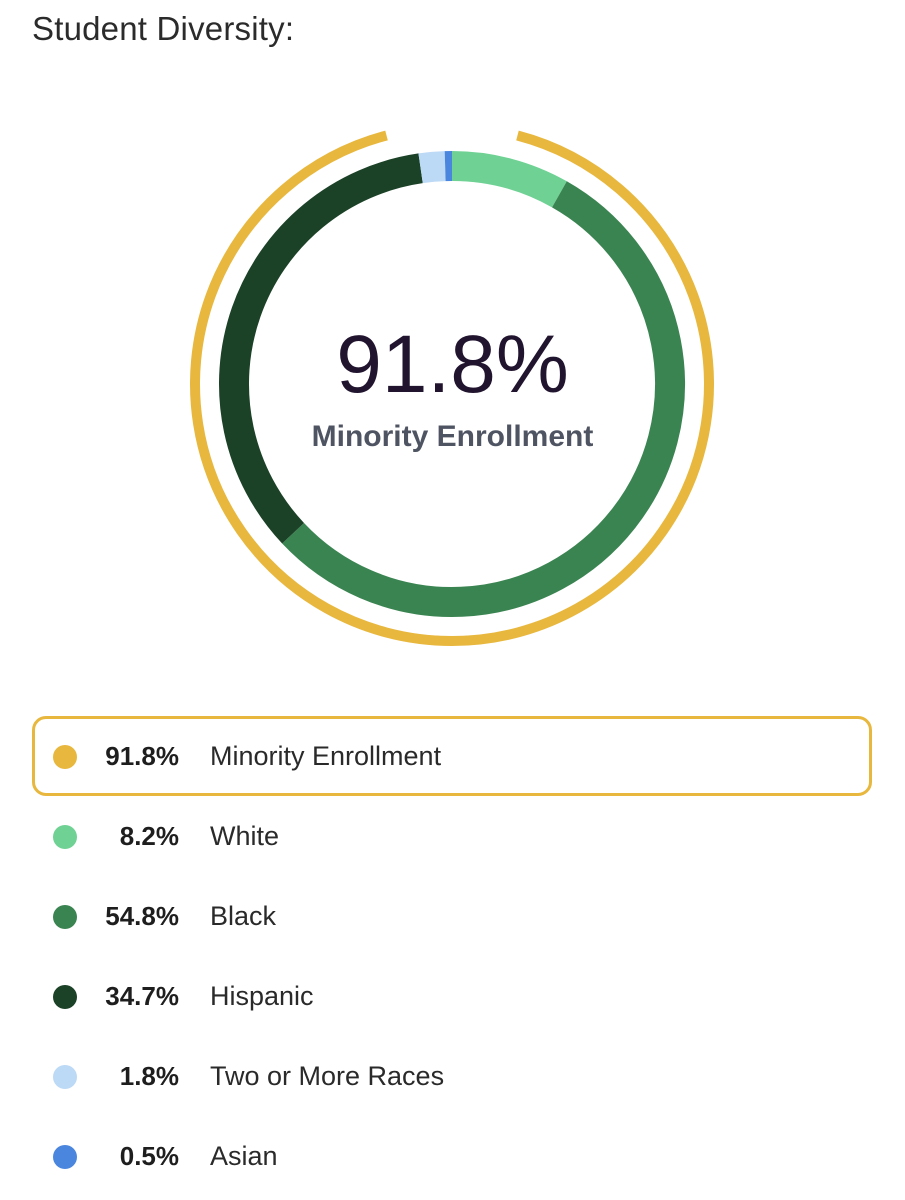 The height and width of the screenshot is (1200, 905). I want to click on legend-item-hispanic: 34.7% Hispanic, so click(452, 996).